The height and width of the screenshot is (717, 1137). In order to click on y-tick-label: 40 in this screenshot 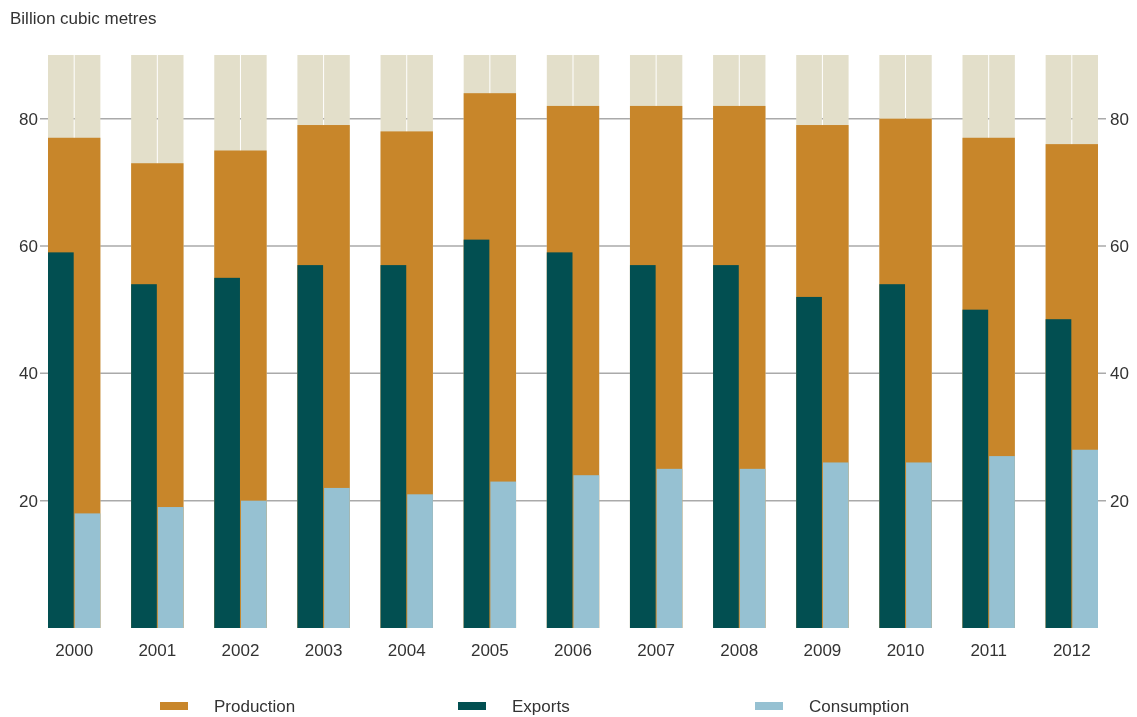, I will do `click(28, 374)`.